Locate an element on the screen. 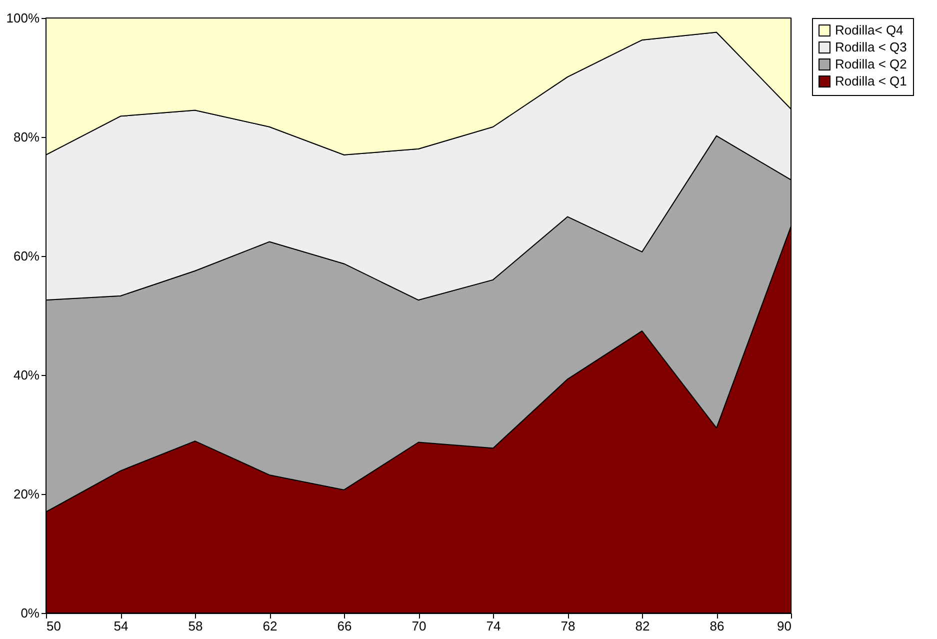  y-tick-label: 100% is located at coordinates (23, 18).